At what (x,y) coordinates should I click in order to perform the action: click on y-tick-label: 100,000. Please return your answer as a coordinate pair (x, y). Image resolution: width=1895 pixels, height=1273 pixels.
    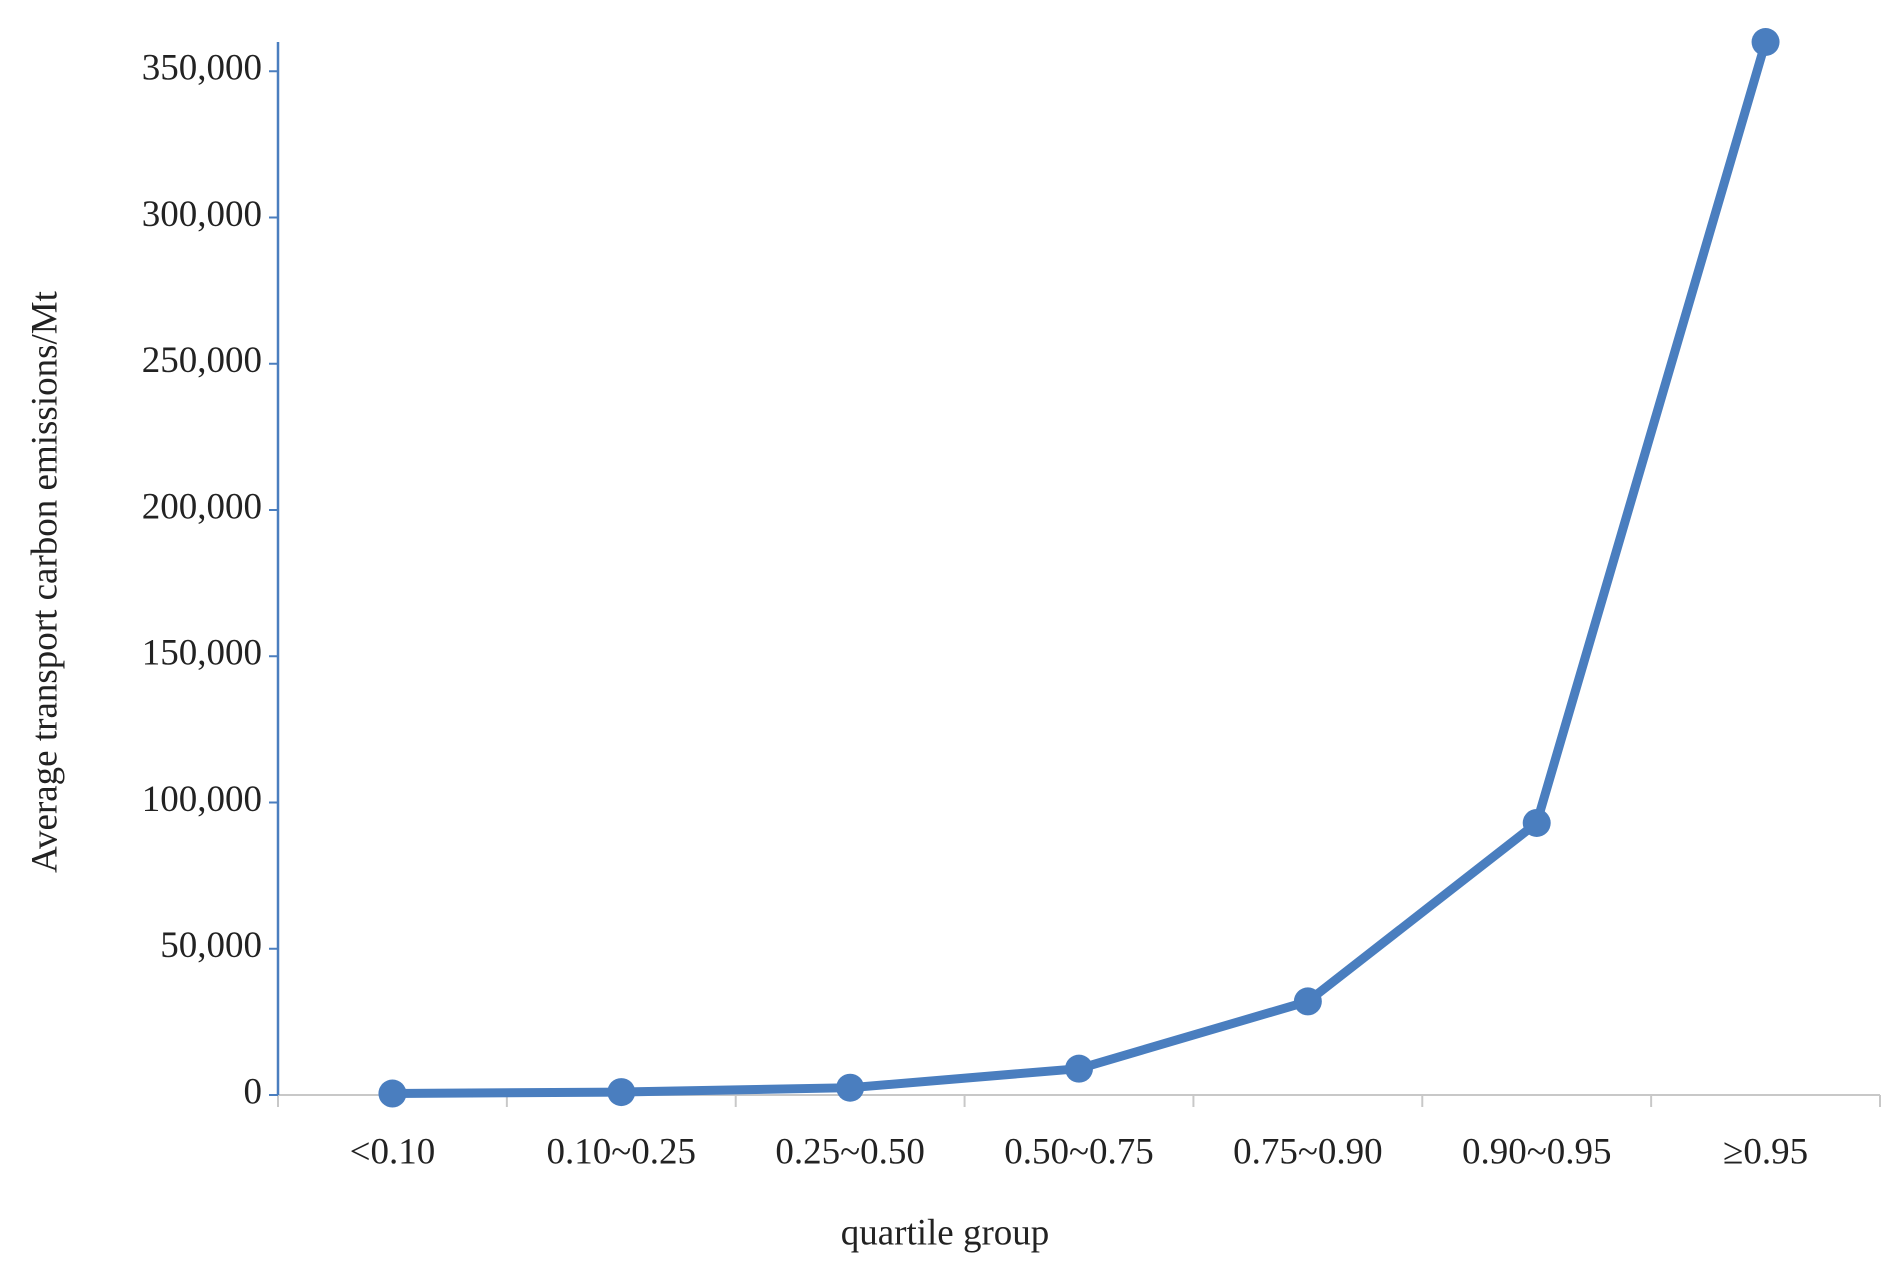
    Looking at the image, I should click on (202, 799).